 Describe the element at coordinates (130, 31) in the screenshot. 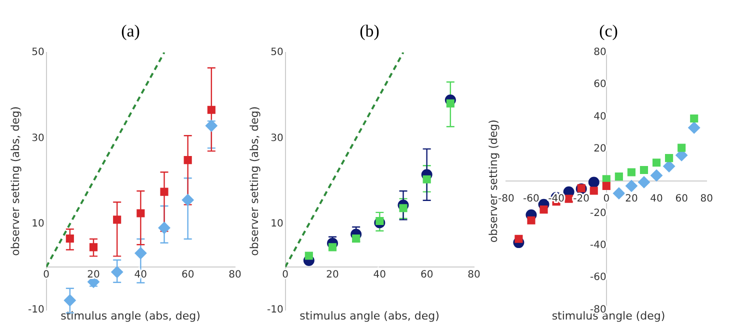

I see `chart-title: (a)` at that location.